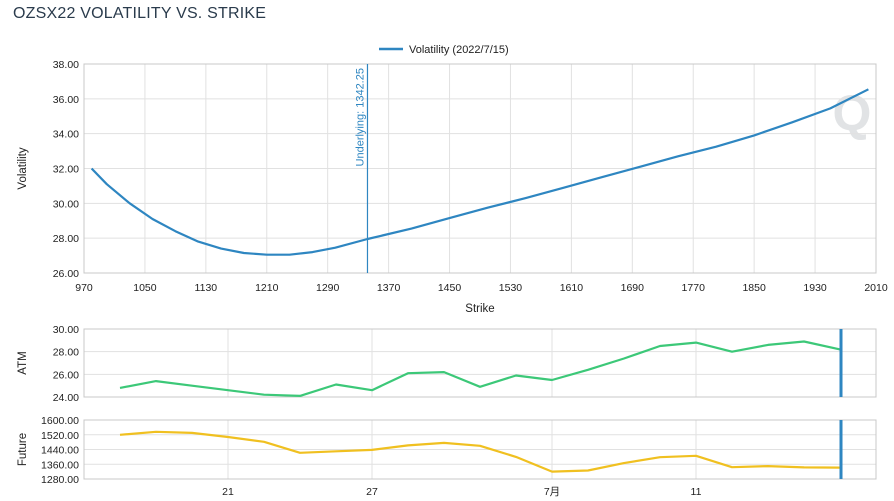 The image size is (894, 501). I want to click on future-y-tick-label: 1600.00, so click(60, 421).